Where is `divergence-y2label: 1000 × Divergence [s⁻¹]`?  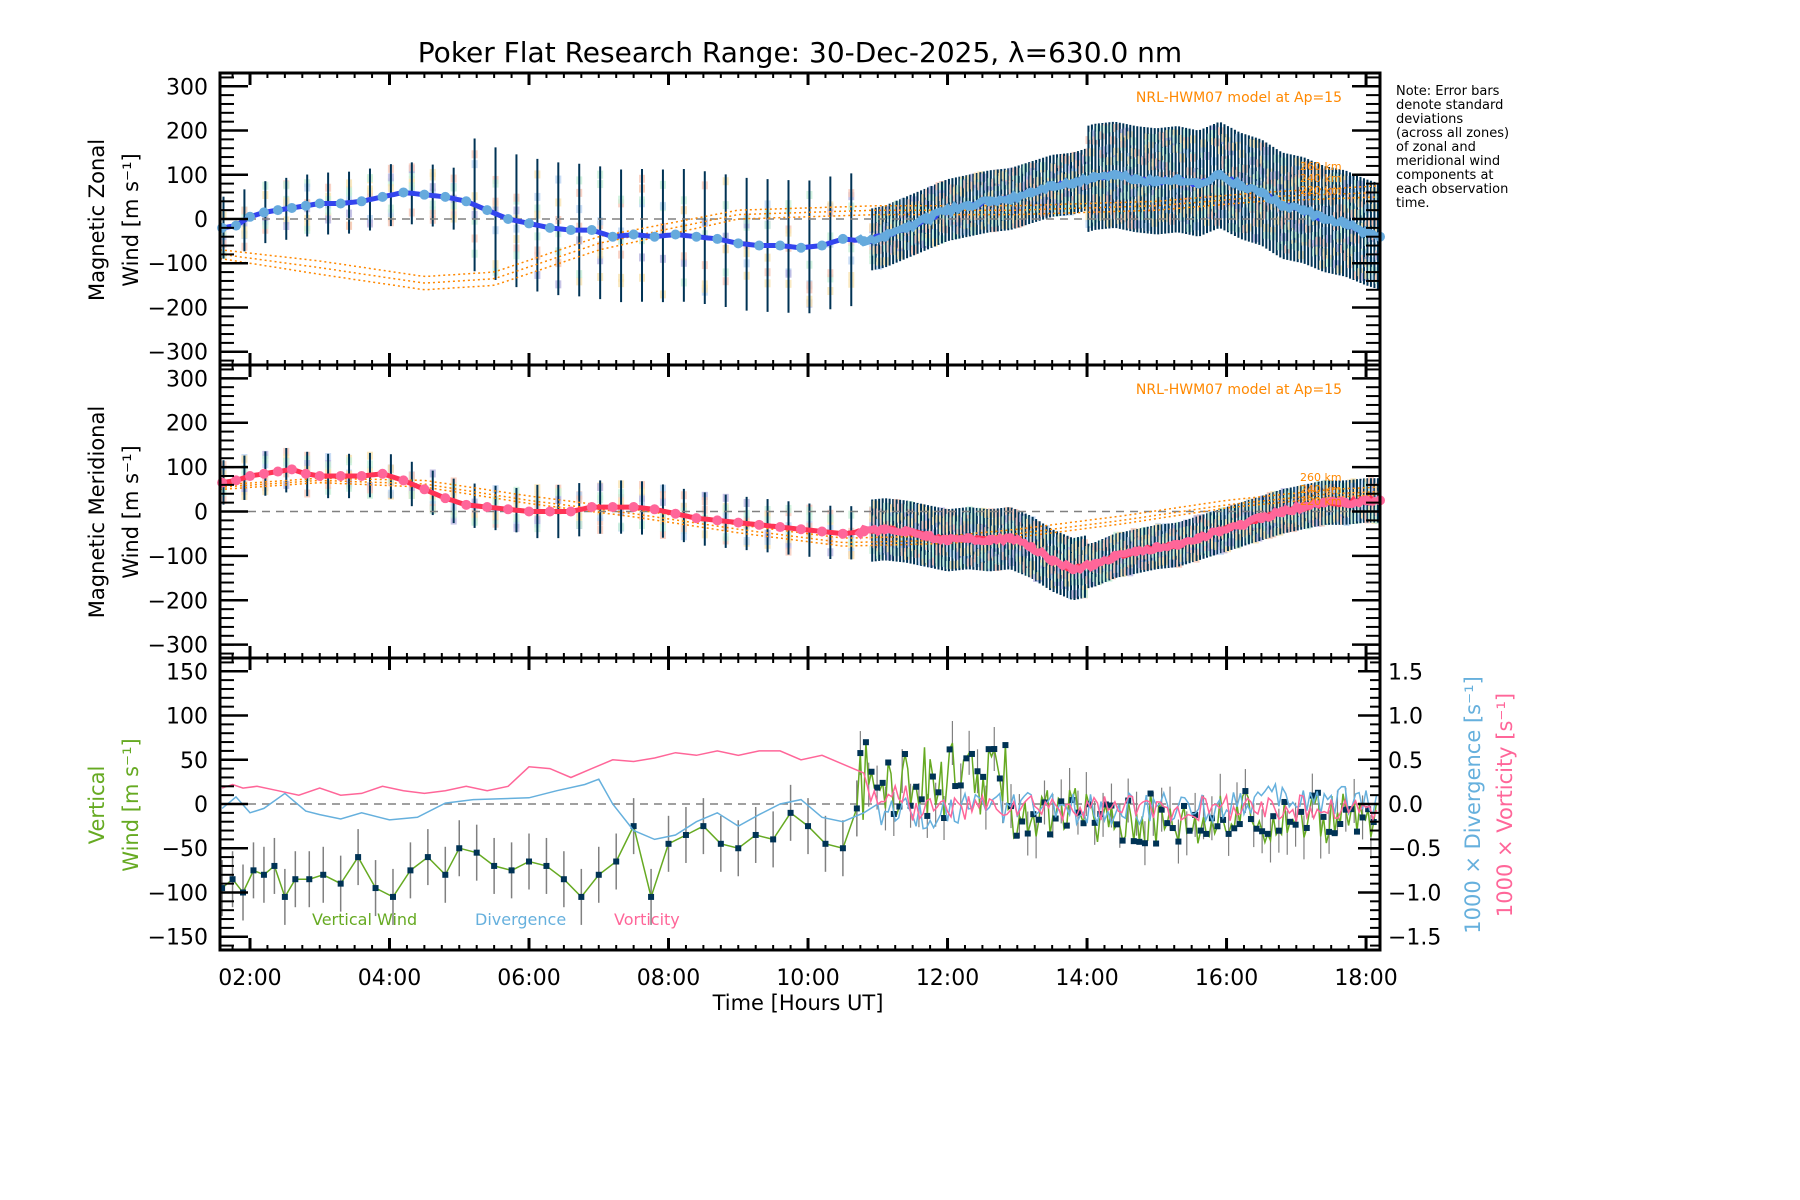 divergence-y2label: 1000 × Divergence [s⁻¹] is located at coordinates (1473, 805).